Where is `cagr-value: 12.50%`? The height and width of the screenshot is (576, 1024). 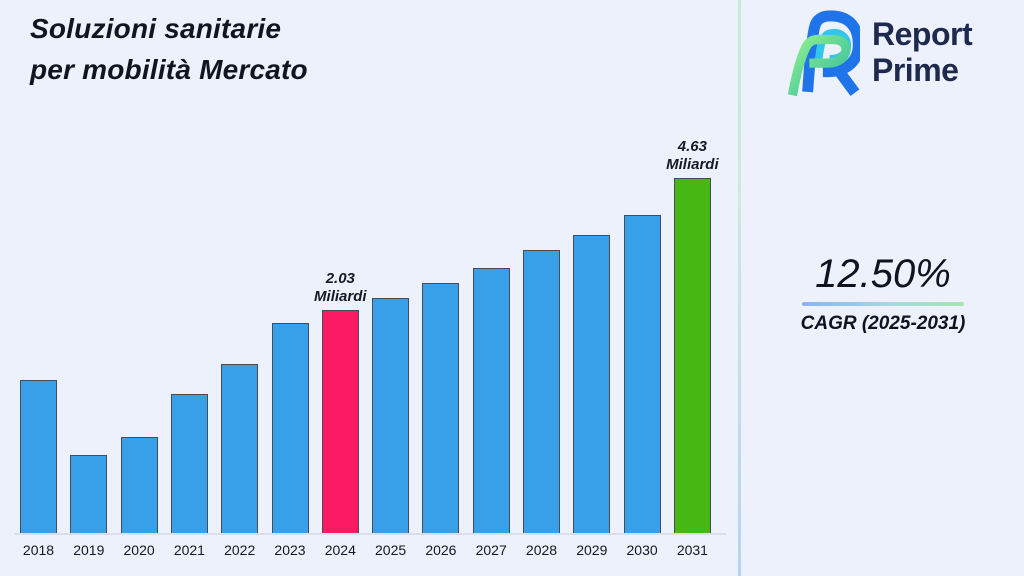 cagr-value: 12.50% is located at coordinates (883, 274).